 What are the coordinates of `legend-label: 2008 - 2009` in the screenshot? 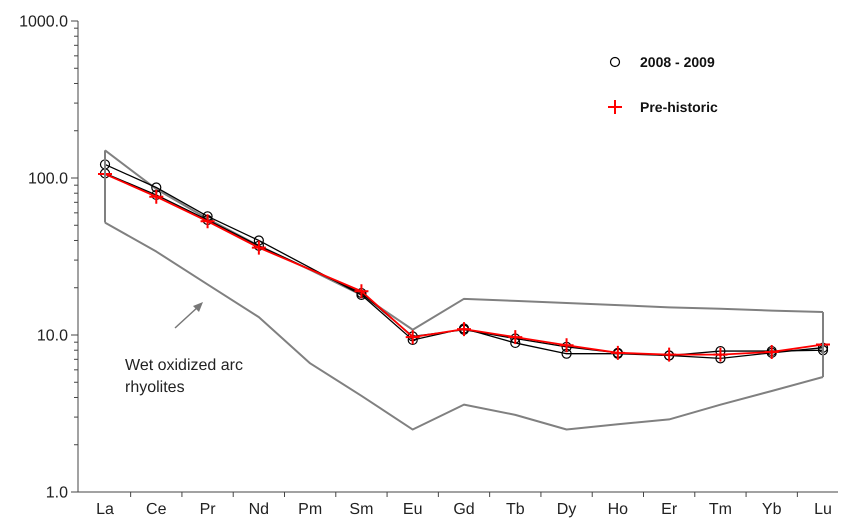 It's located at (677, 62).